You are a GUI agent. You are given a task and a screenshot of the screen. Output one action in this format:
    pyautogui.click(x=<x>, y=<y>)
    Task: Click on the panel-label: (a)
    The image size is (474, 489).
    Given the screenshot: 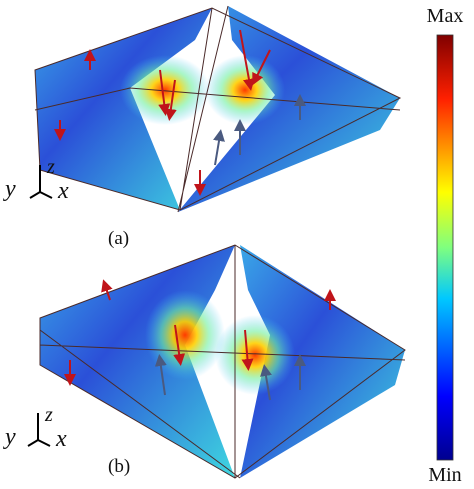 What is the action you would take?
    pyautogui.click(x=118, y=238)
    